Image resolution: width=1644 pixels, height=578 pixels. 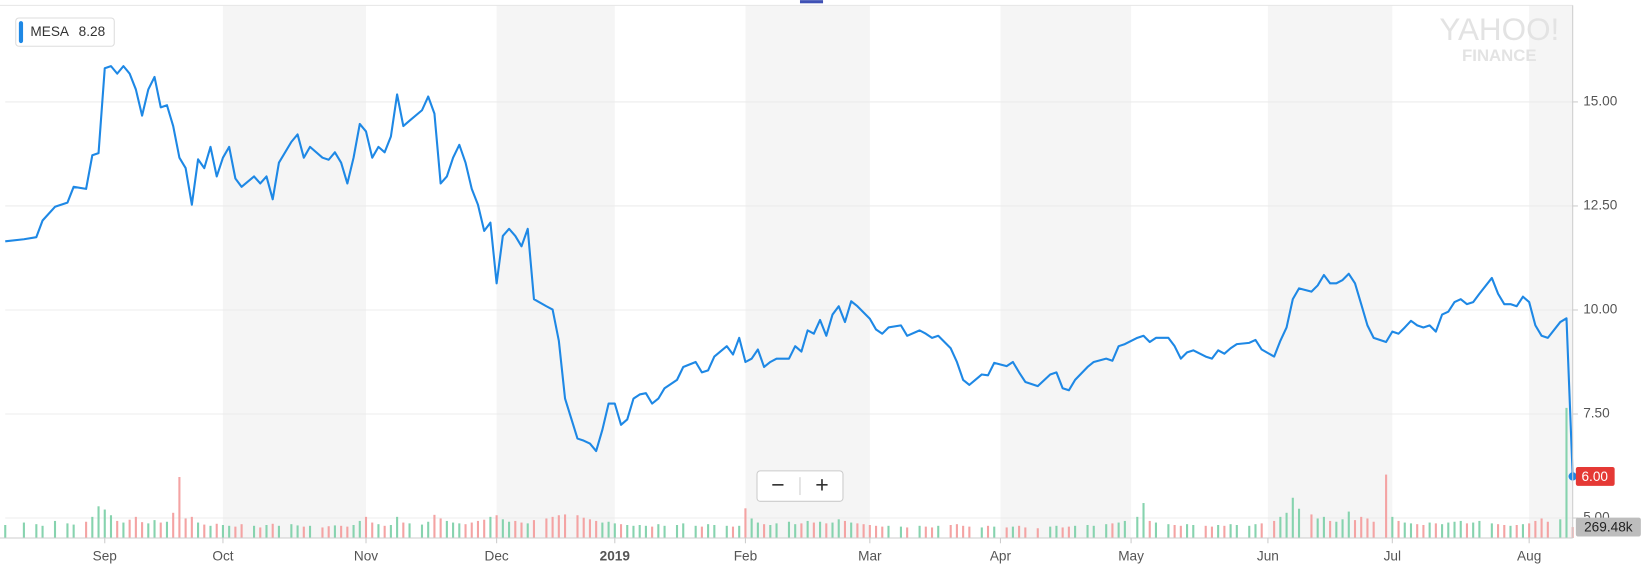 I want to click on zoom-controls: − +, so click(x=800, y=486).